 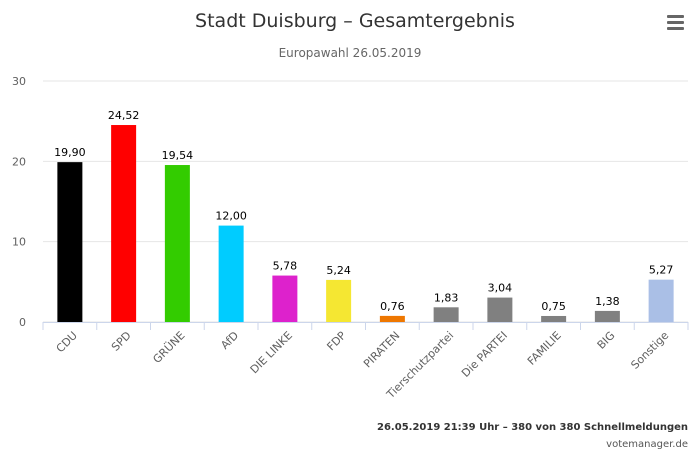 What do you see at coordinates (231, 216) in the screenshot?
I see `data-label: 12,00` at bounding box center [231, 216].